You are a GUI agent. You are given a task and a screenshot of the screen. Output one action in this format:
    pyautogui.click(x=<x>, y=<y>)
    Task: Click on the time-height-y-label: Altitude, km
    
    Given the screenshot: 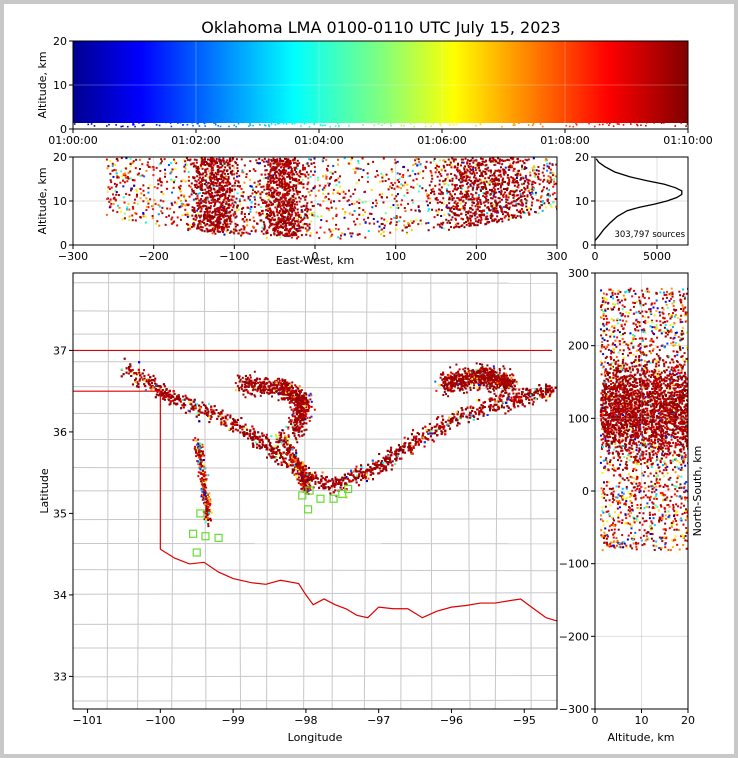 What is the action you would take?
    pyautogui.click(x=42, y=84)
    